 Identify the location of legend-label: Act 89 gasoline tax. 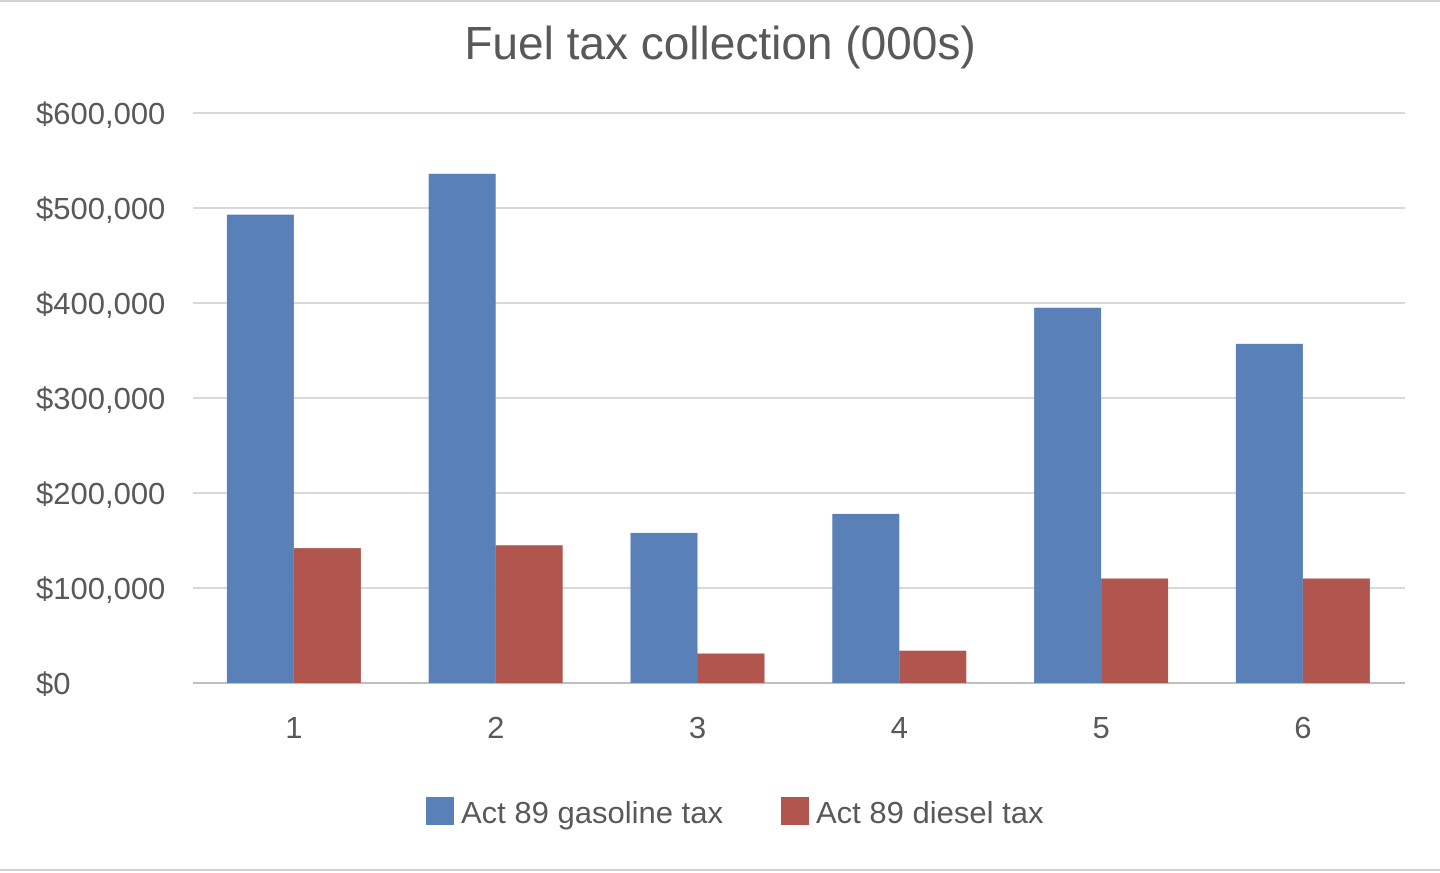
(592, 812).